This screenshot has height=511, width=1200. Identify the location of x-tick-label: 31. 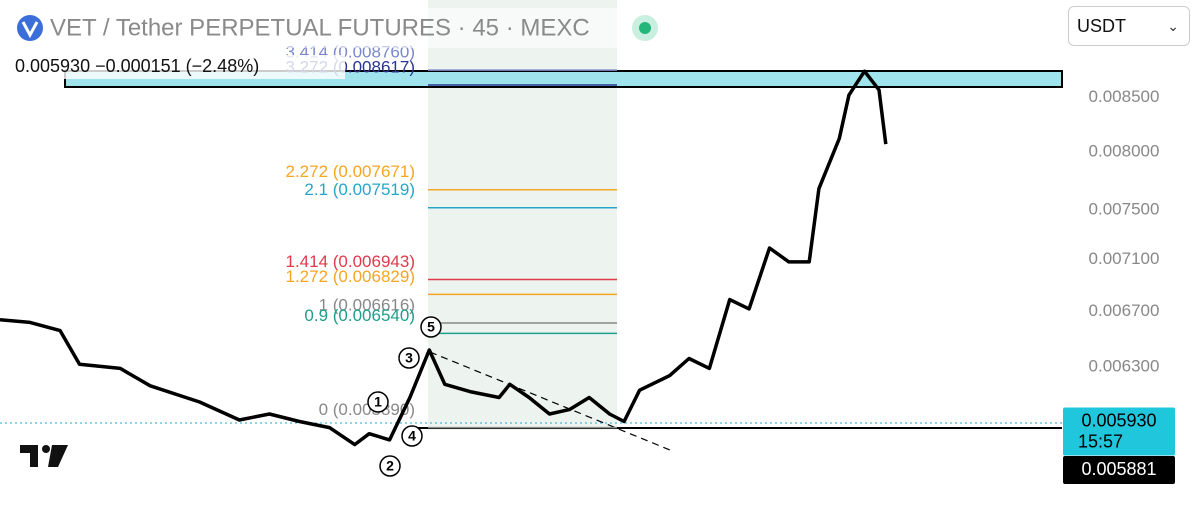
(484, 509).